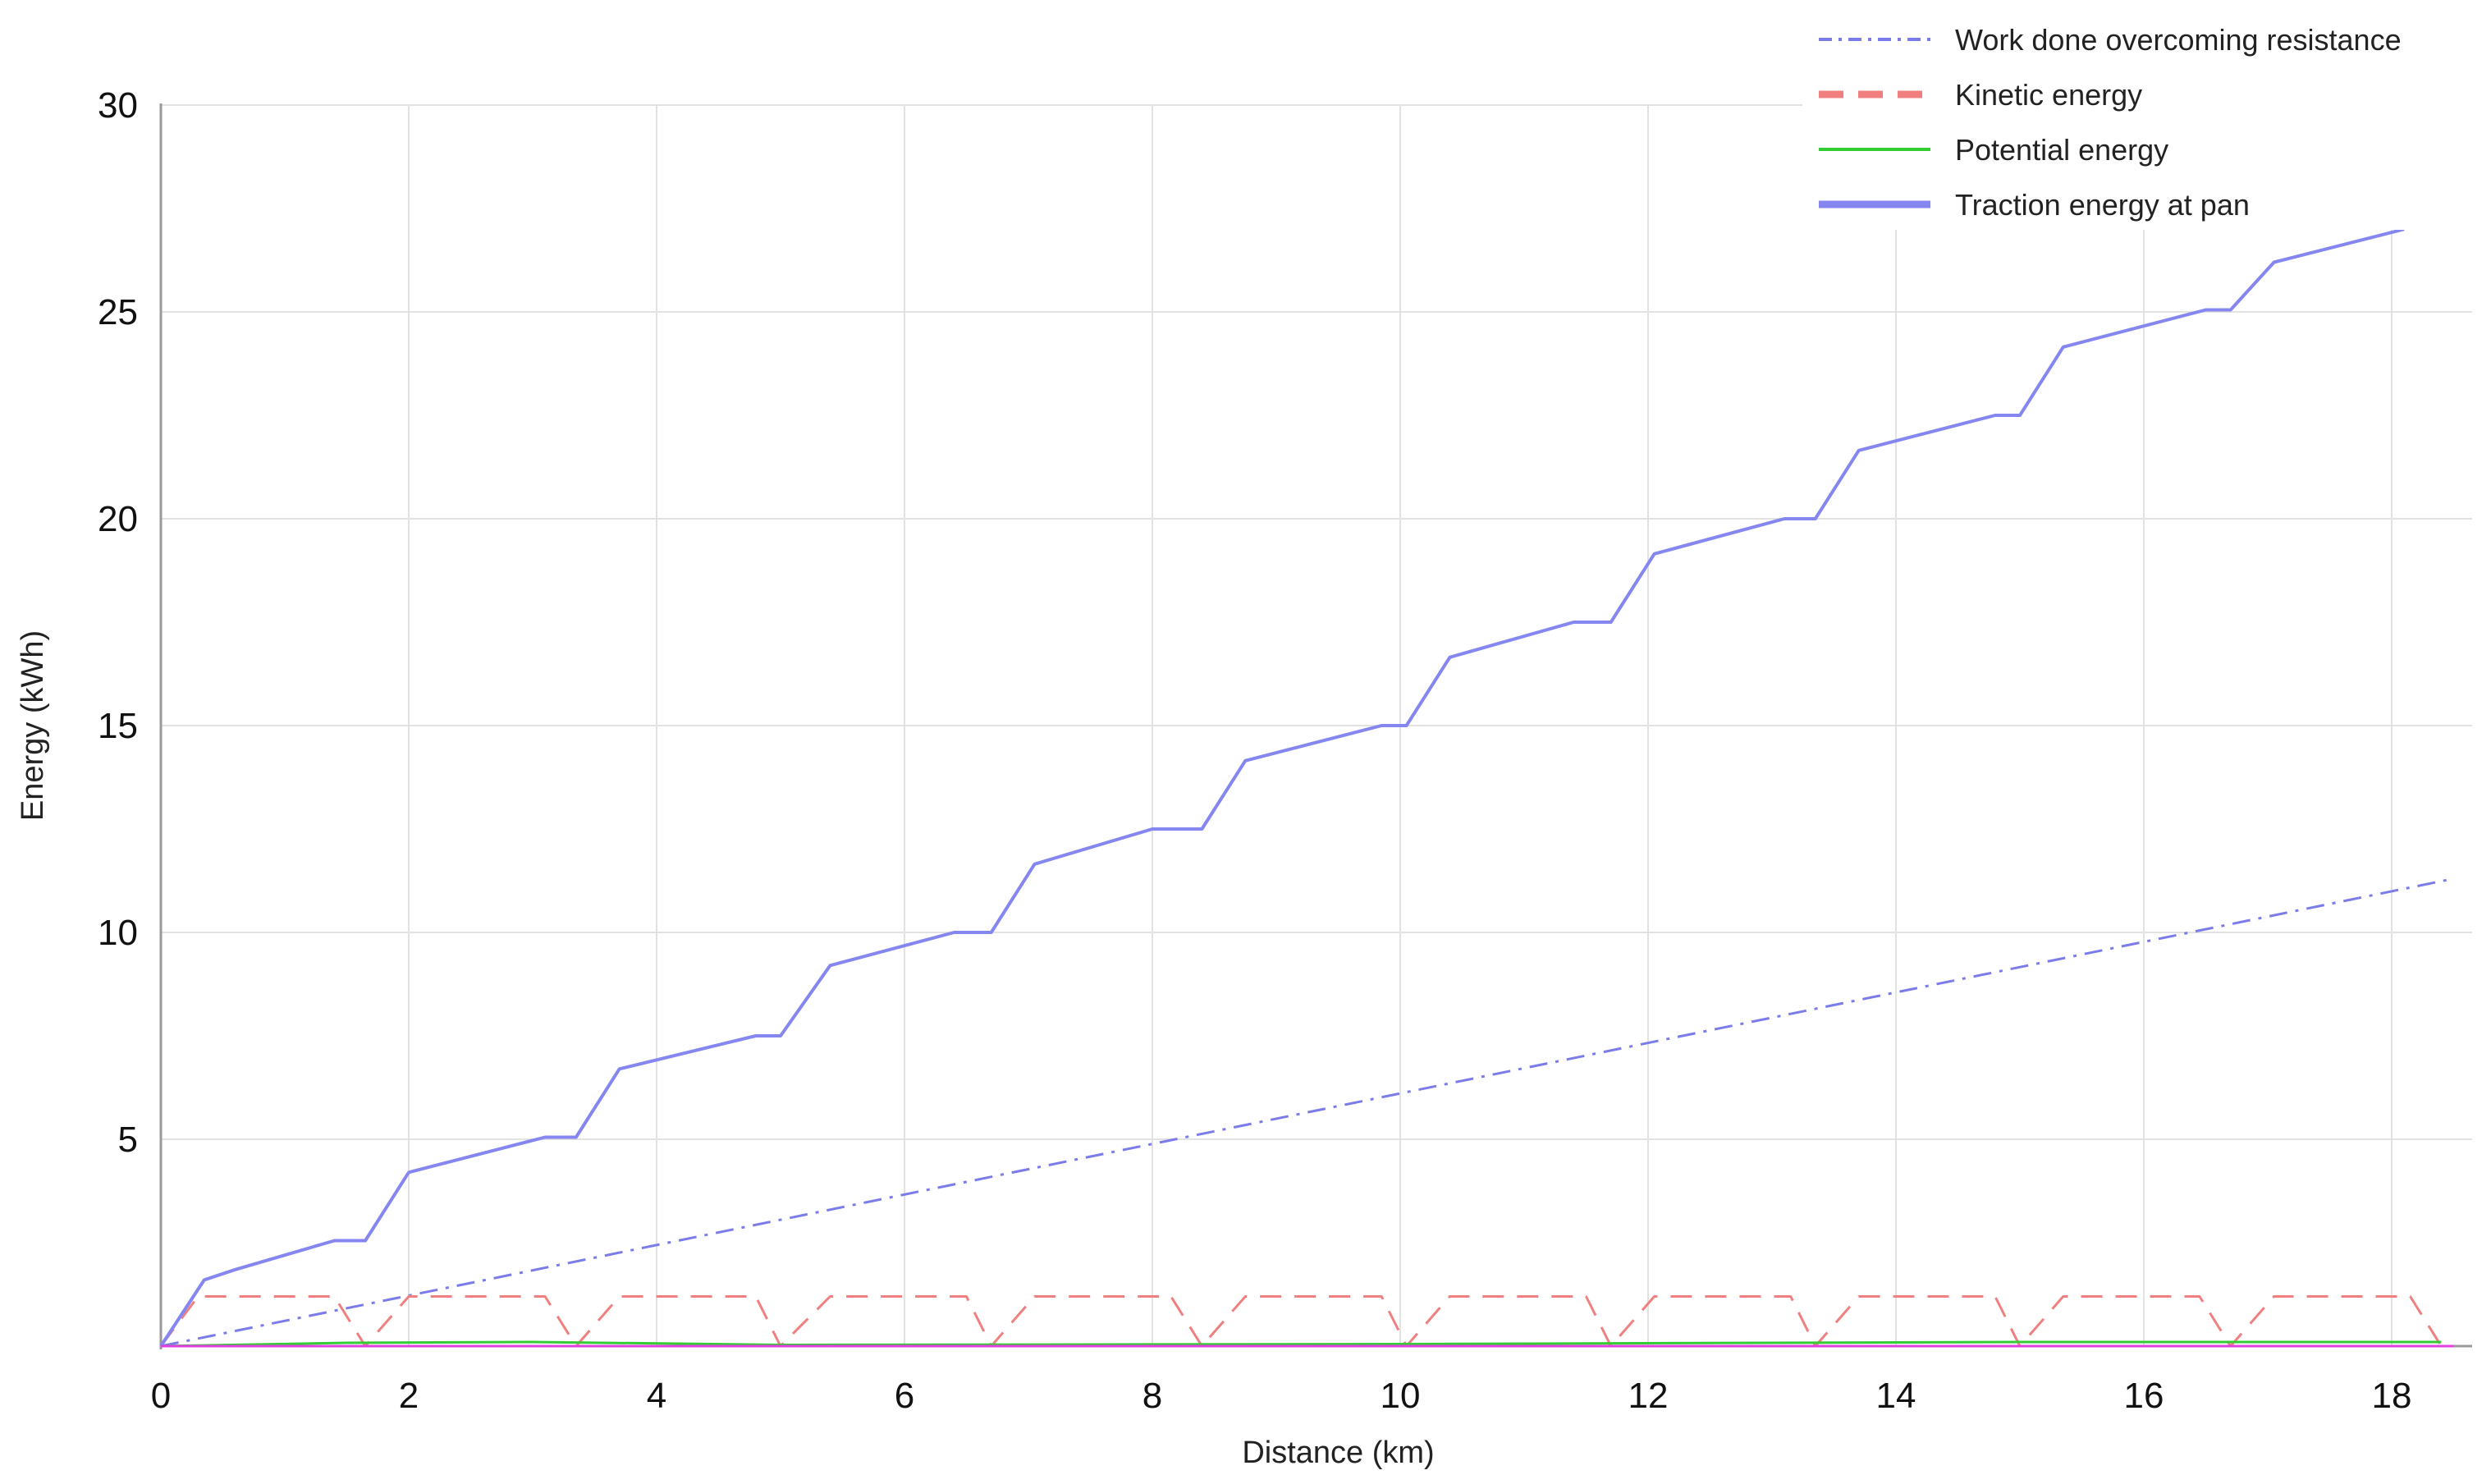 The width and height of the screenshot is (2491, 1484). Describe the element at coordinates (2144, 1396) in the screenshot. I see `x-tick-label: 16` at that location.